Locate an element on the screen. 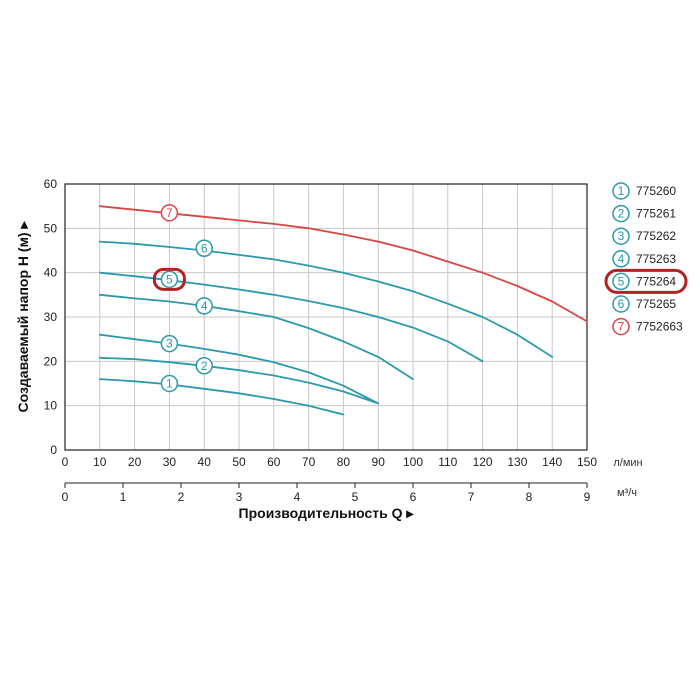 The height and width of the screenshot is (700, 700). y-axis-title: Создаваемый напор H (м) ▸ is located at coordinates (23, 317).